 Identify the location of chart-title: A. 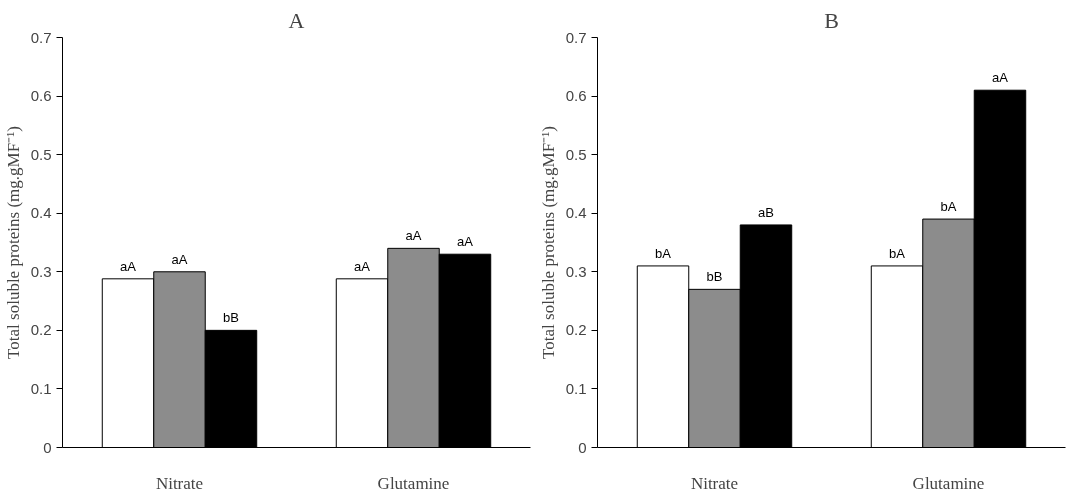
(296, 20).